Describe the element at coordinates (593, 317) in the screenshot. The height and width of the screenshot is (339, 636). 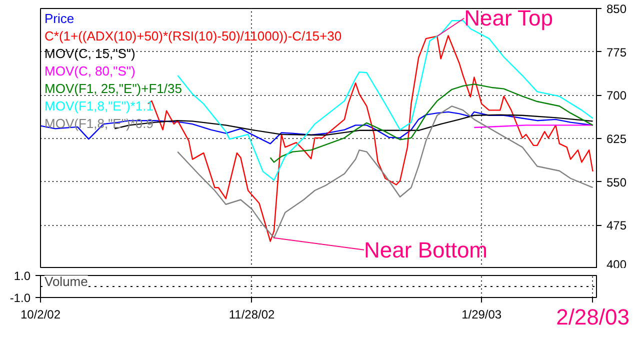
I see `text: 2/28/03` at that location.